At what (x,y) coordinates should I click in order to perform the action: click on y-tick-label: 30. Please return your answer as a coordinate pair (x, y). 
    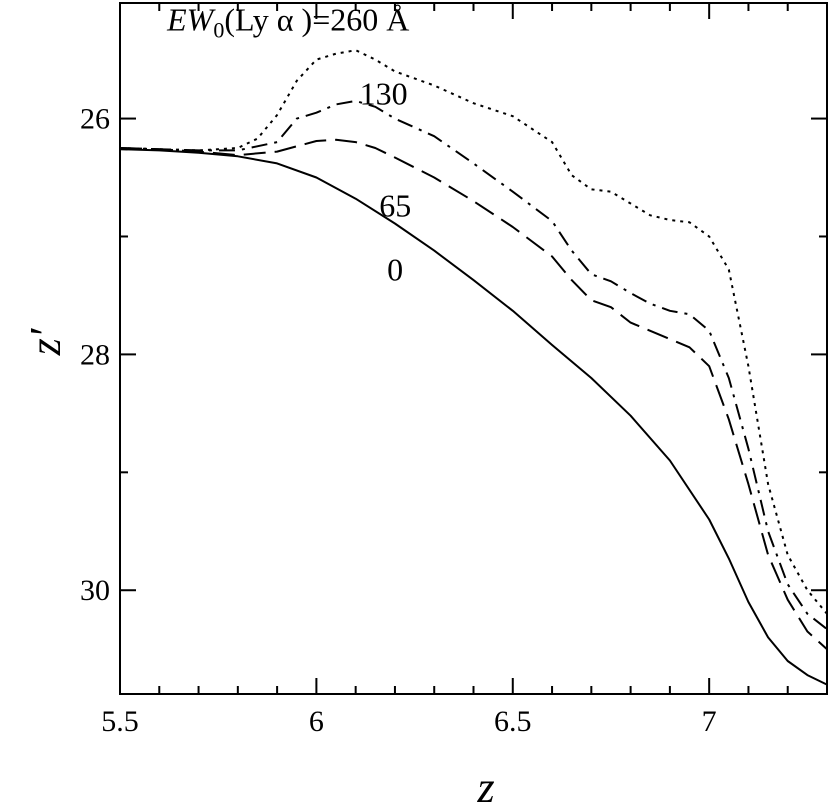
    Looking at the image, I should click on (95, 590).